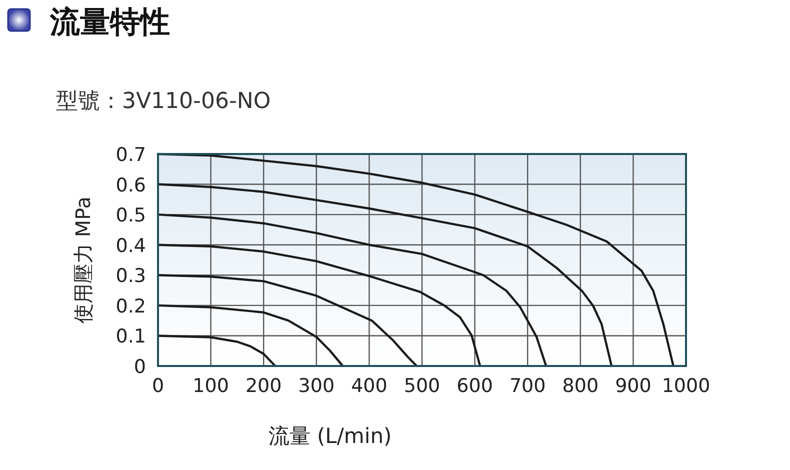  Describe the element at coordinates (369, 386) in the screenshot. I see `x-tick-label: 400` at that location.